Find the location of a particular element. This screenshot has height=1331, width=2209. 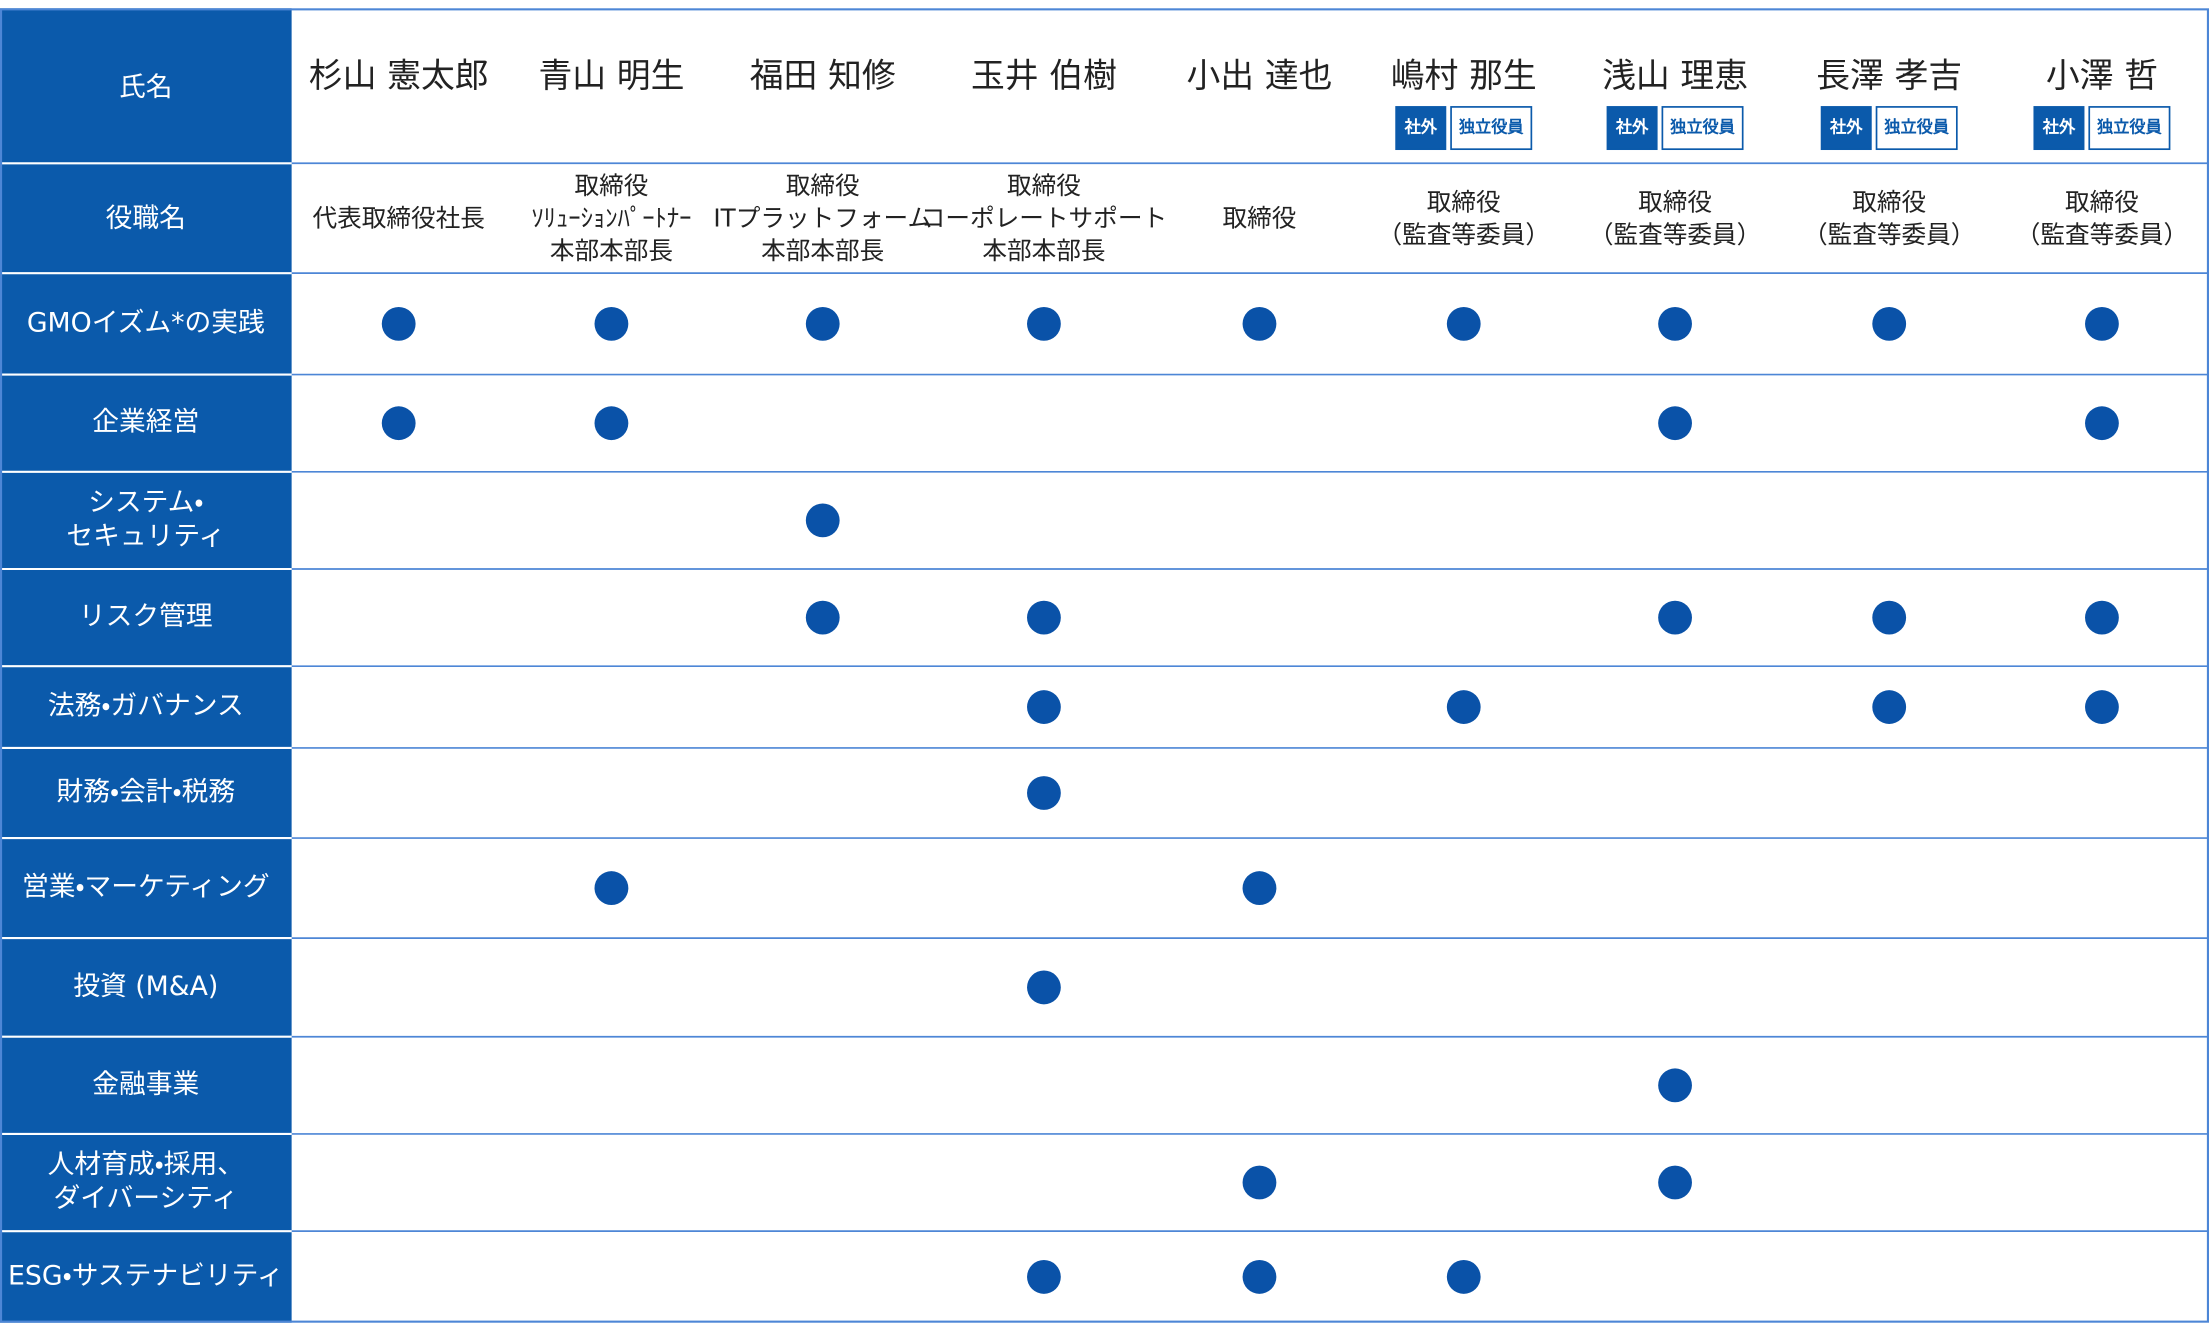

skill-label: 投資 (M&A) is located at coordinates (145, 986).